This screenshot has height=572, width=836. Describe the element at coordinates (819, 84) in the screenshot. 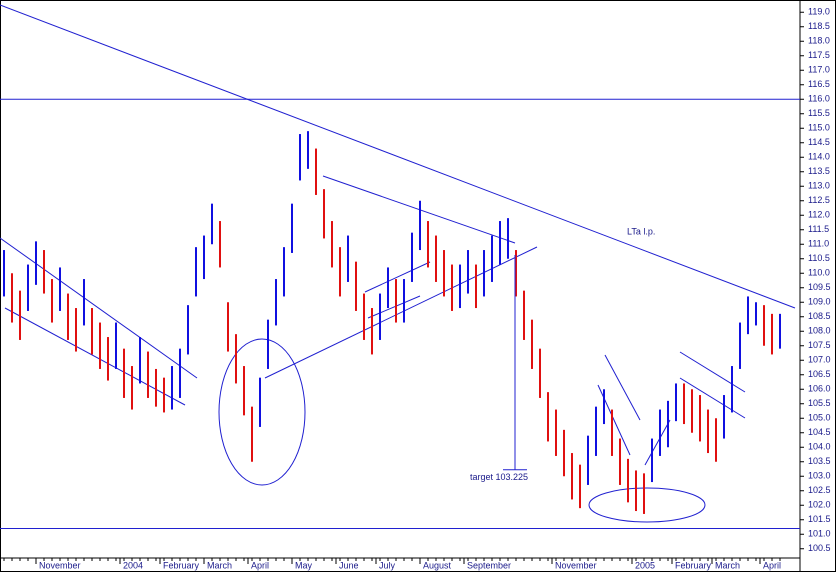

I see `y-tick-label: 116.5` at that location.